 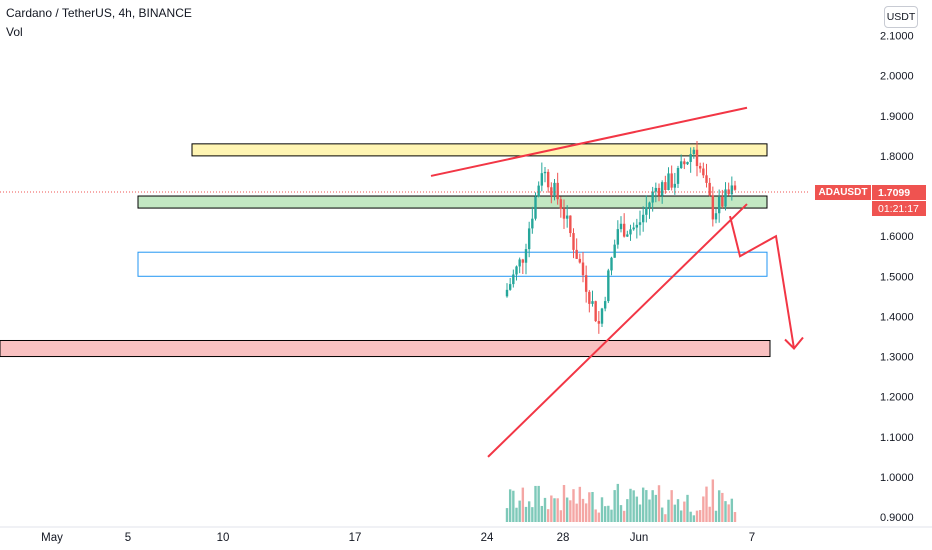 What do you see at coordinates (621, 237) in the screenshot?
I see `price-candles` at bounding box center [621, 237].